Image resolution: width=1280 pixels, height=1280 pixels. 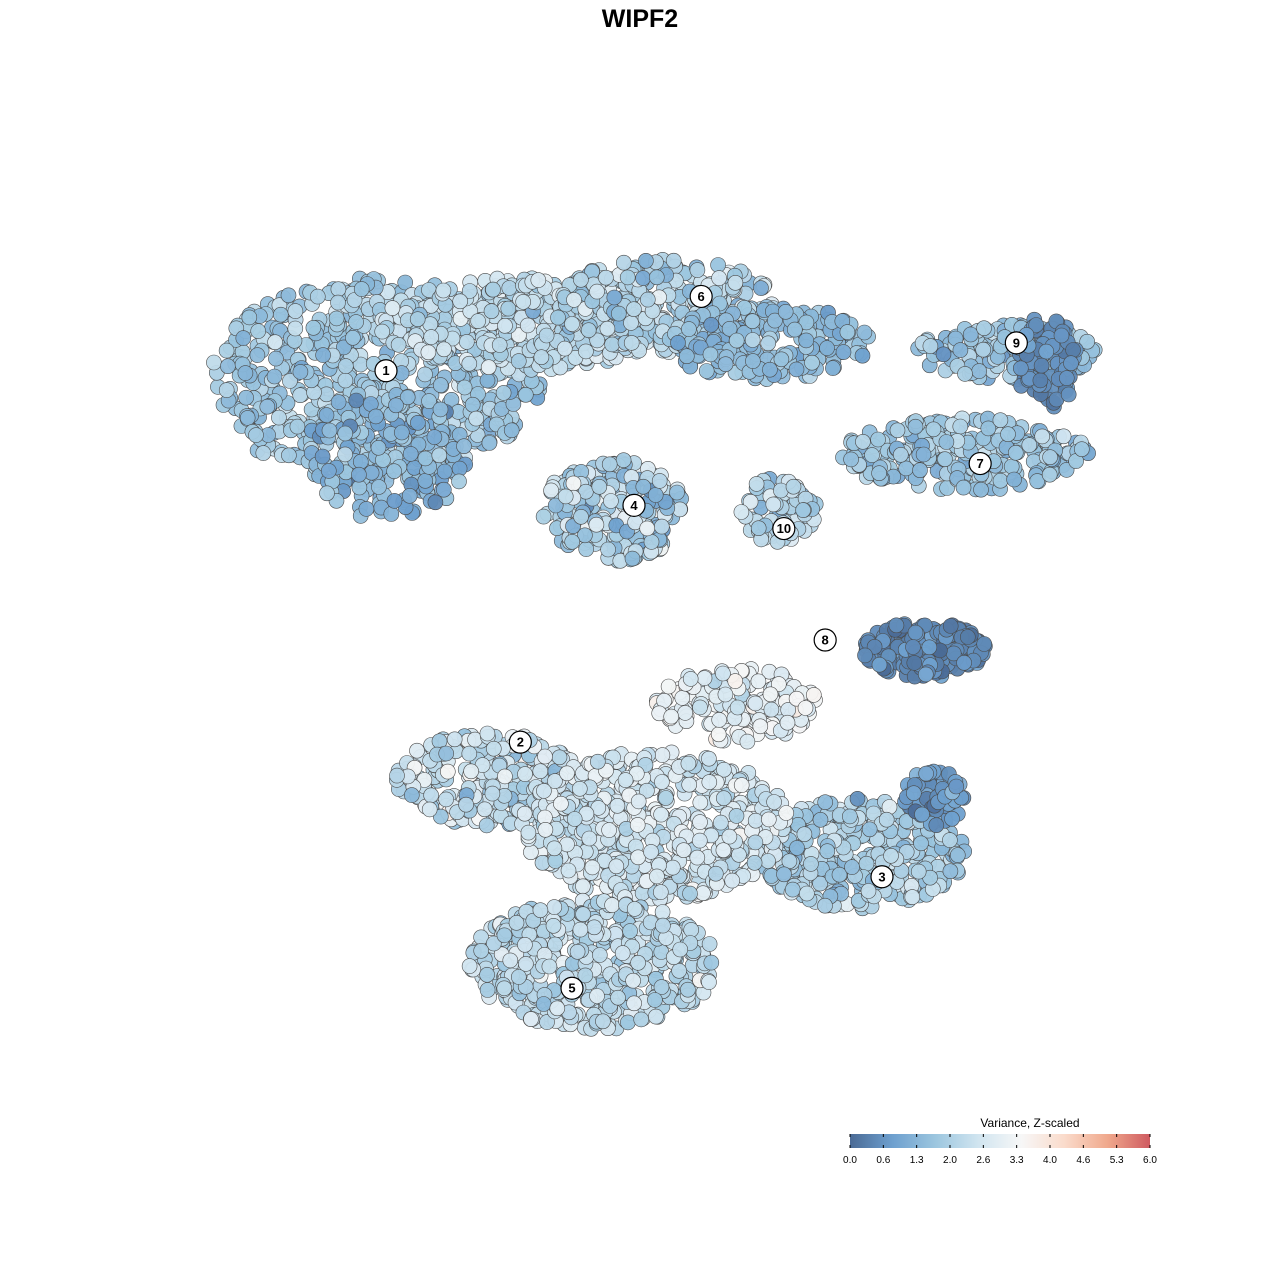 I want to click on cluster-number: 2, so click(x=520, y=742).